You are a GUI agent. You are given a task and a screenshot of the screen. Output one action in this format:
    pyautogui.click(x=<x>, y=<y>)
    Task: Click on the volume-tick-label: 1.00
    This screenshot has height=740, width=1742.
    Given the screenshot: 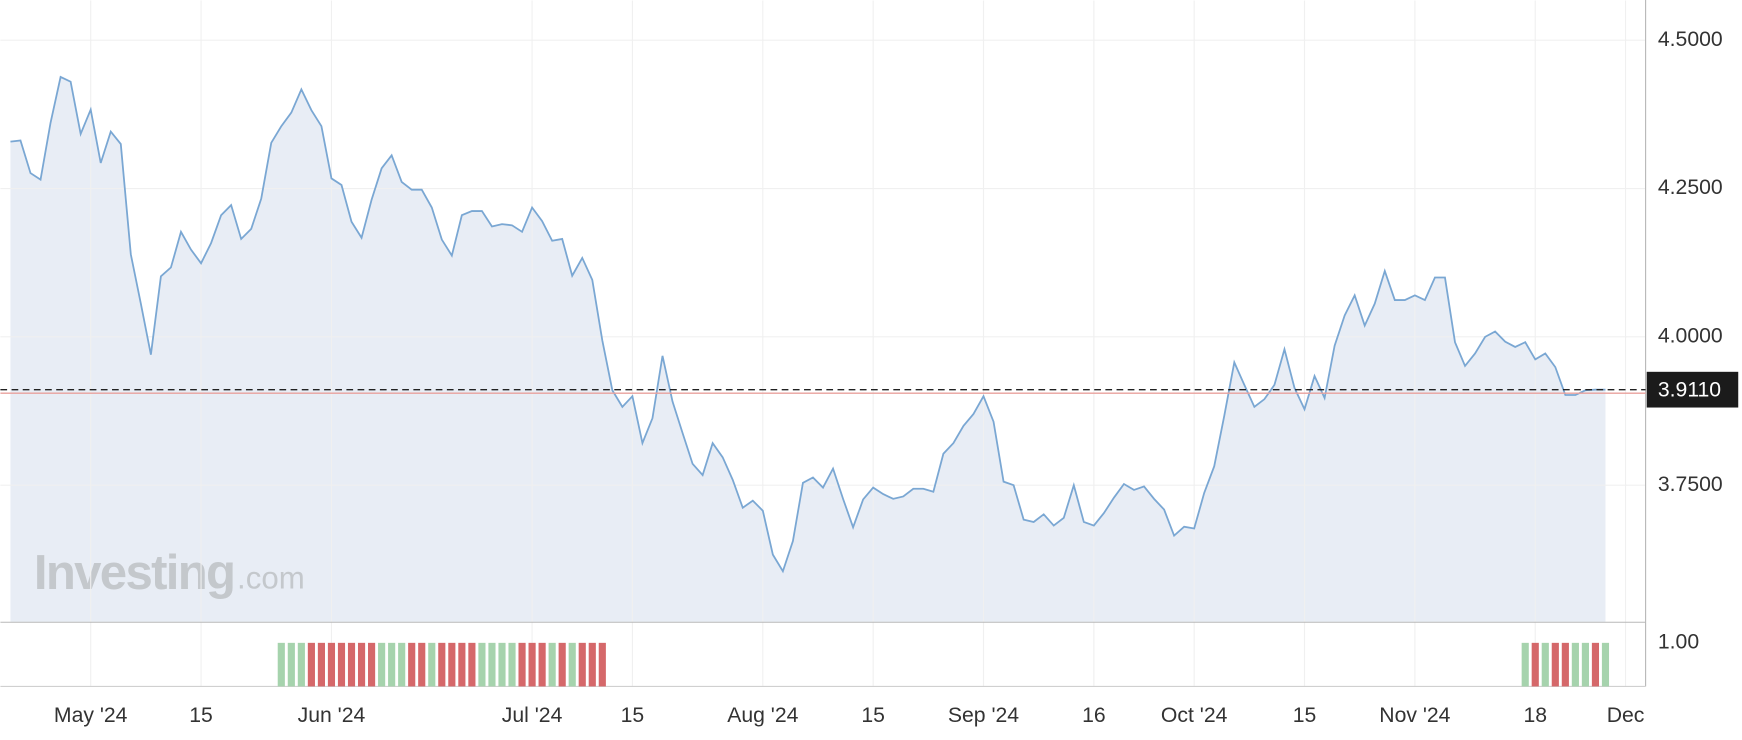 What is the action you would take?
    pyautogui.click(x=1678, y=641)
    